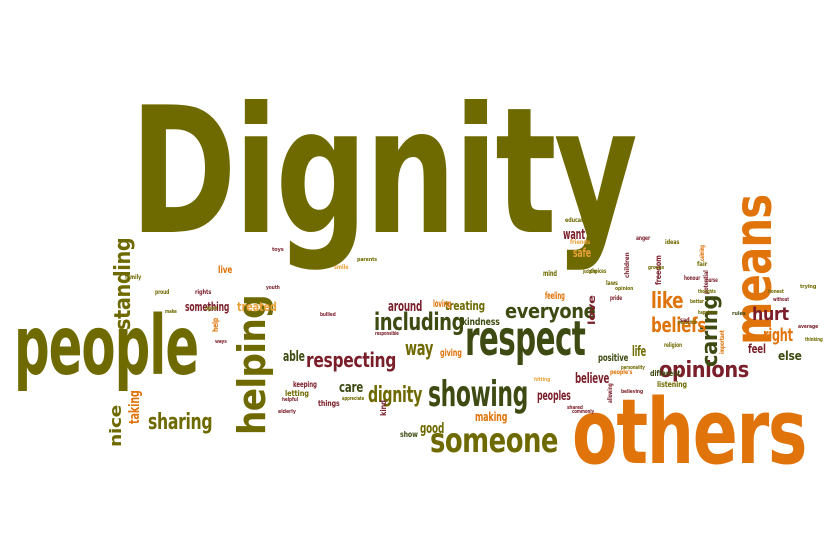  I want to click on word-choices: choices, so click(598, 271).